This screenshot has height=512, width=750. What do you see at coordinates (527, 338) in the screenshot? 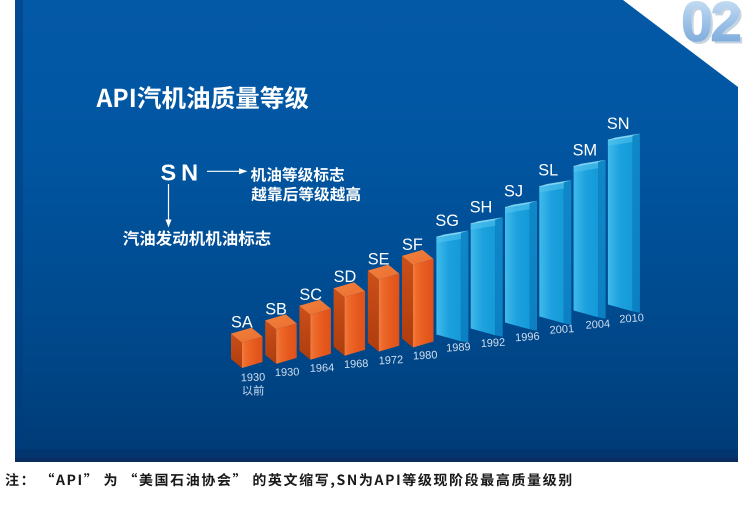
I see `svg-text: 1996` at bounding box center [527, 338].